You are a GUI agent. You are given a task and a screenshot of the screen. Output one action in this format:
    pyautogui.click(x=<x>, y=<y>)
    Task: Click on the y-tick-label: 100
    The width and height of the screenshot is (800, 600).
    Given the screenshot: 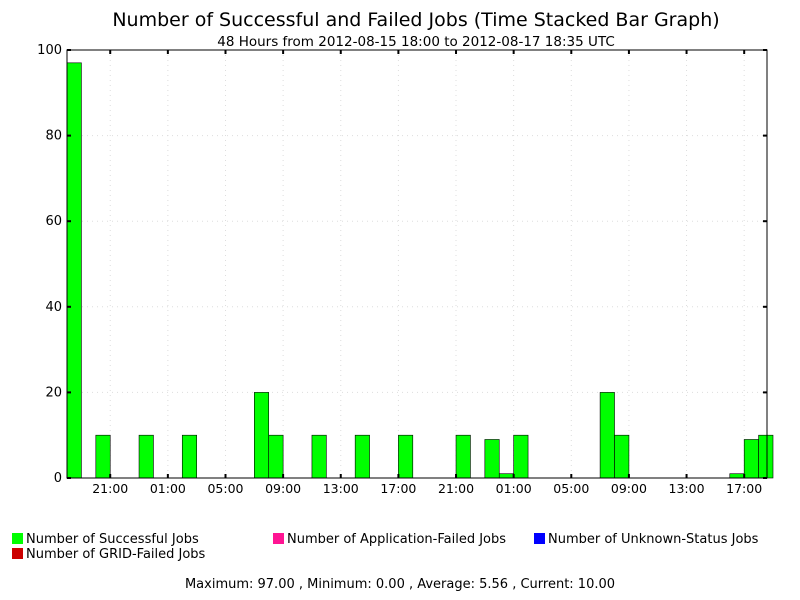 What is the action you would take?
    pyautogui.click(x=49, y=50)
    